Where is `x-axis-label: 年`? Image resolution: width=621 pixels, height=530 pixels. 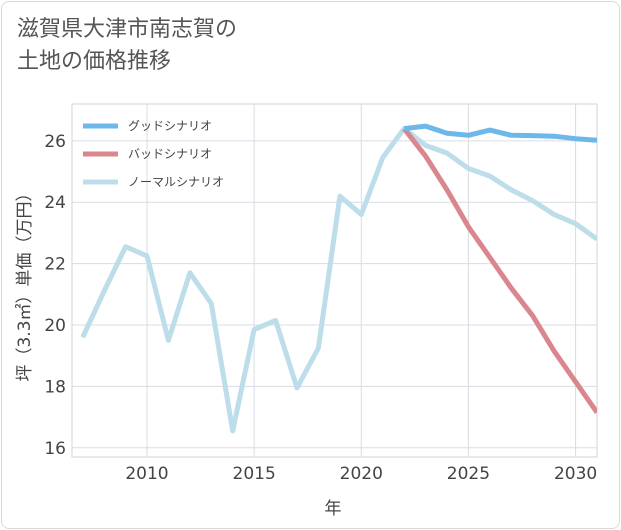
x-axis-label: 年 is located at coordinates (333, 509).